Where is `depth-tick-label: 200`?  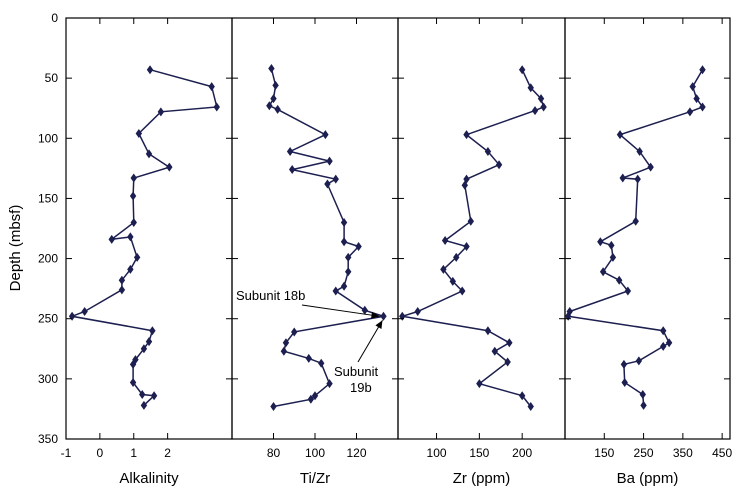 depth-tick-label: 200 is located at coordinates (48, 259).